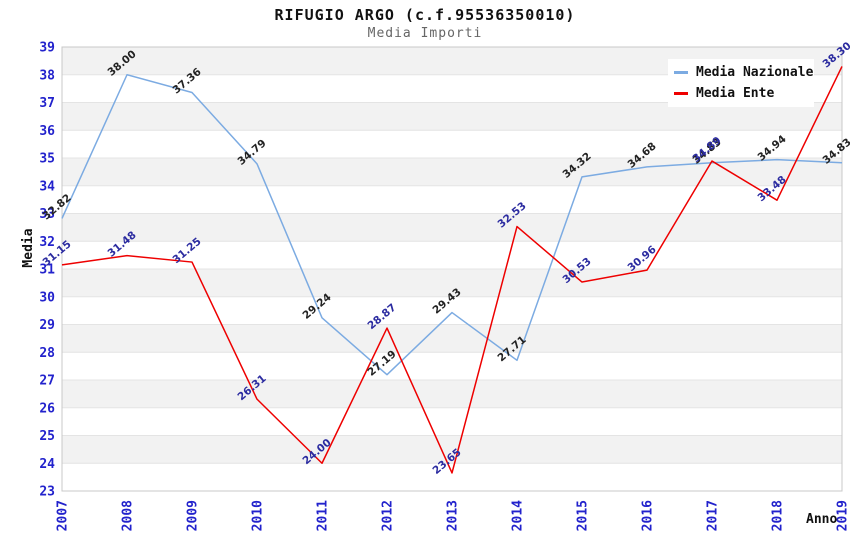  What do you see at coordinates (681, 93) in the screenshot?
I see `media-ente-line-swatch` at bounding box center [681, 93].